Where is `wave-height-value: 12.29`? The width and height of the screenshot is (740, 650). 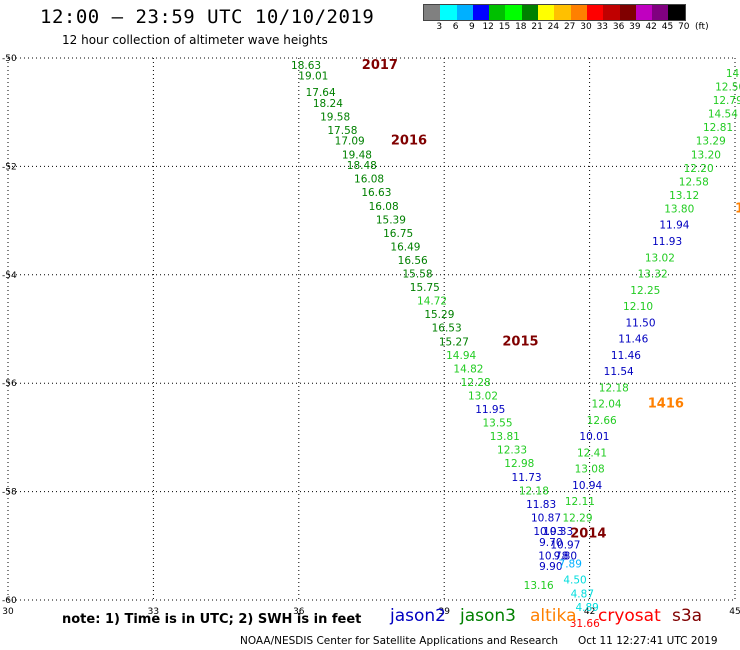 wave-height-value: 12.29 is located at coordinates (577, 518).